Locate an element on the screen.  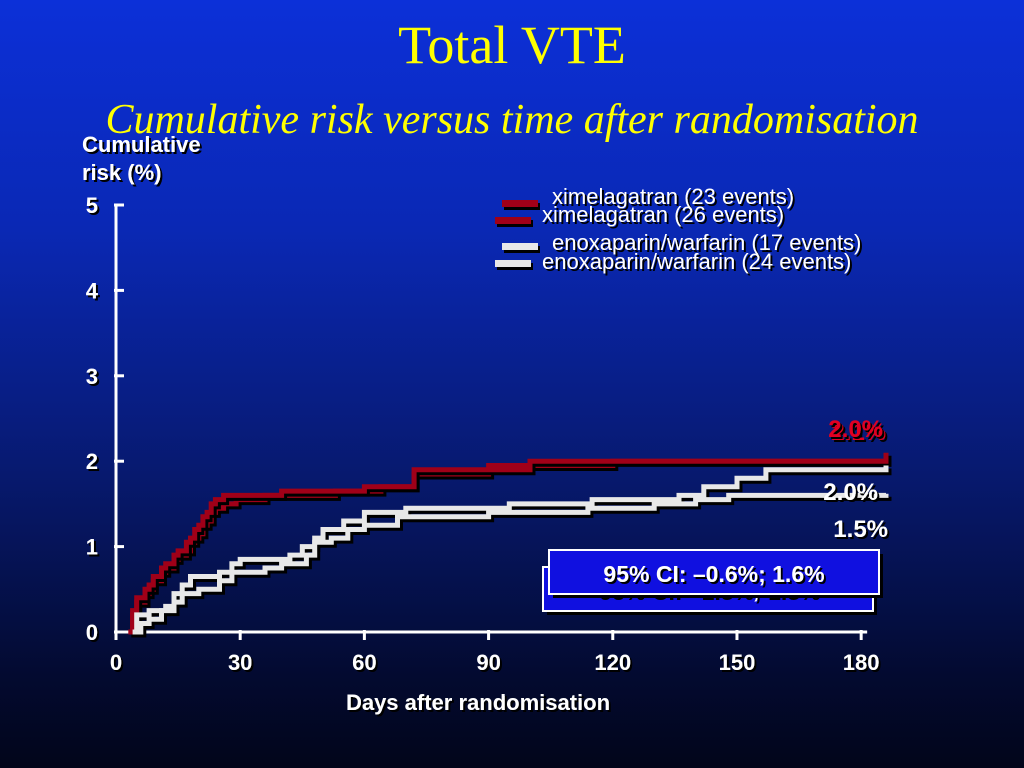
y-tick-label: 5 is located at coordinates (92, 205).